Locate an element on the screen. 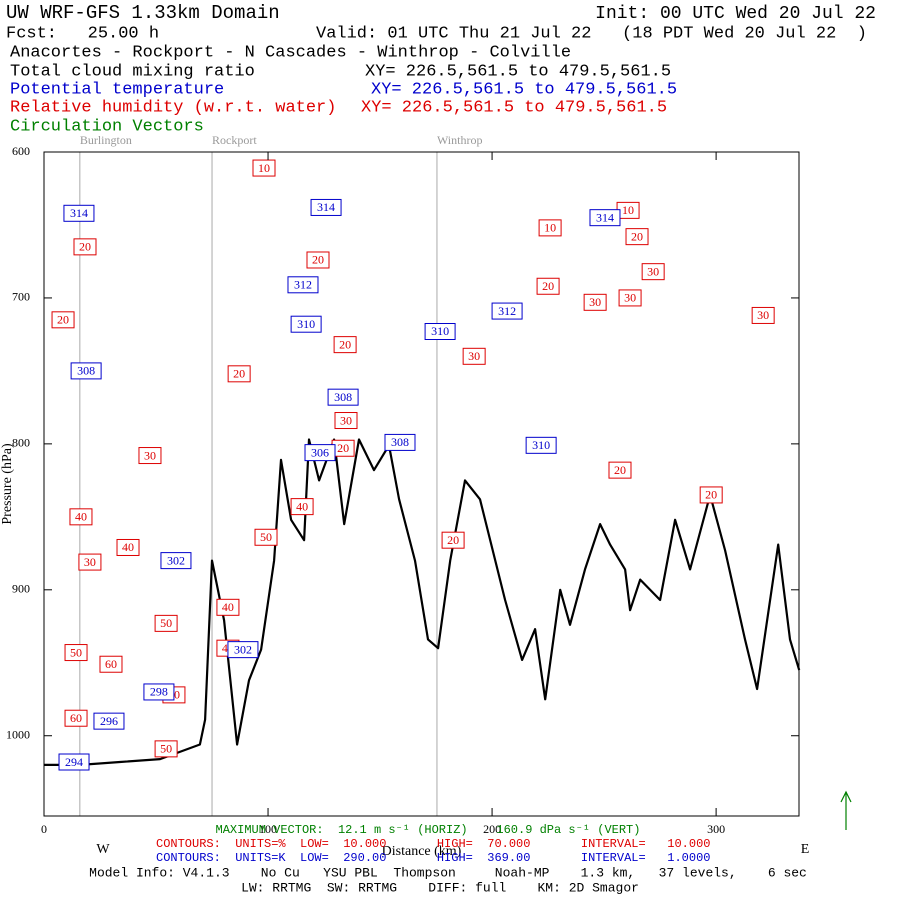  west-label: W is located at coordinates (103, 849).